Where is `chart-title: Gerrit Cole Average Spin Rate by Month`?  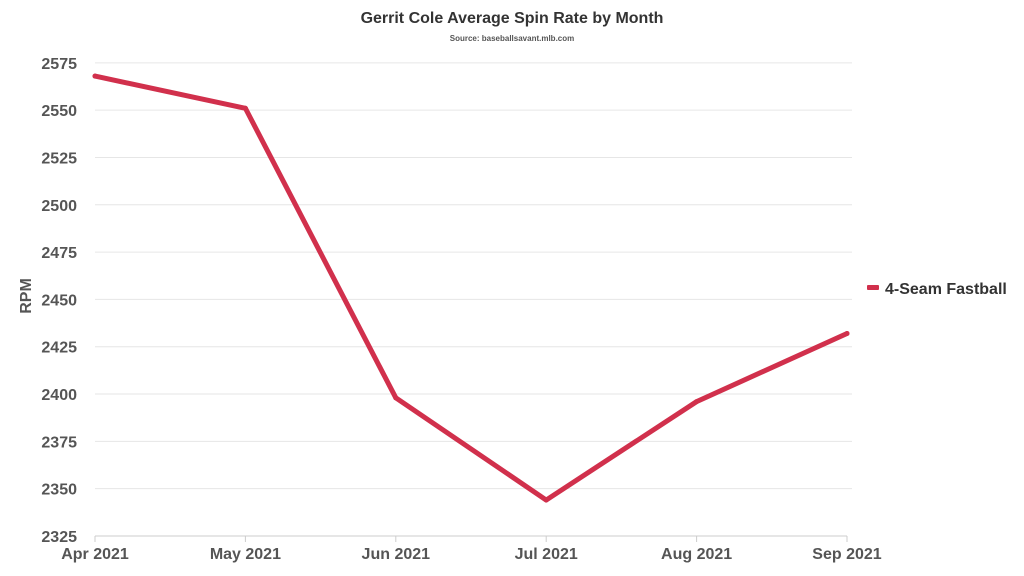
chart-title: Gerrit Cole Average Spin Rate by Month is located at coordinates (512, 18).